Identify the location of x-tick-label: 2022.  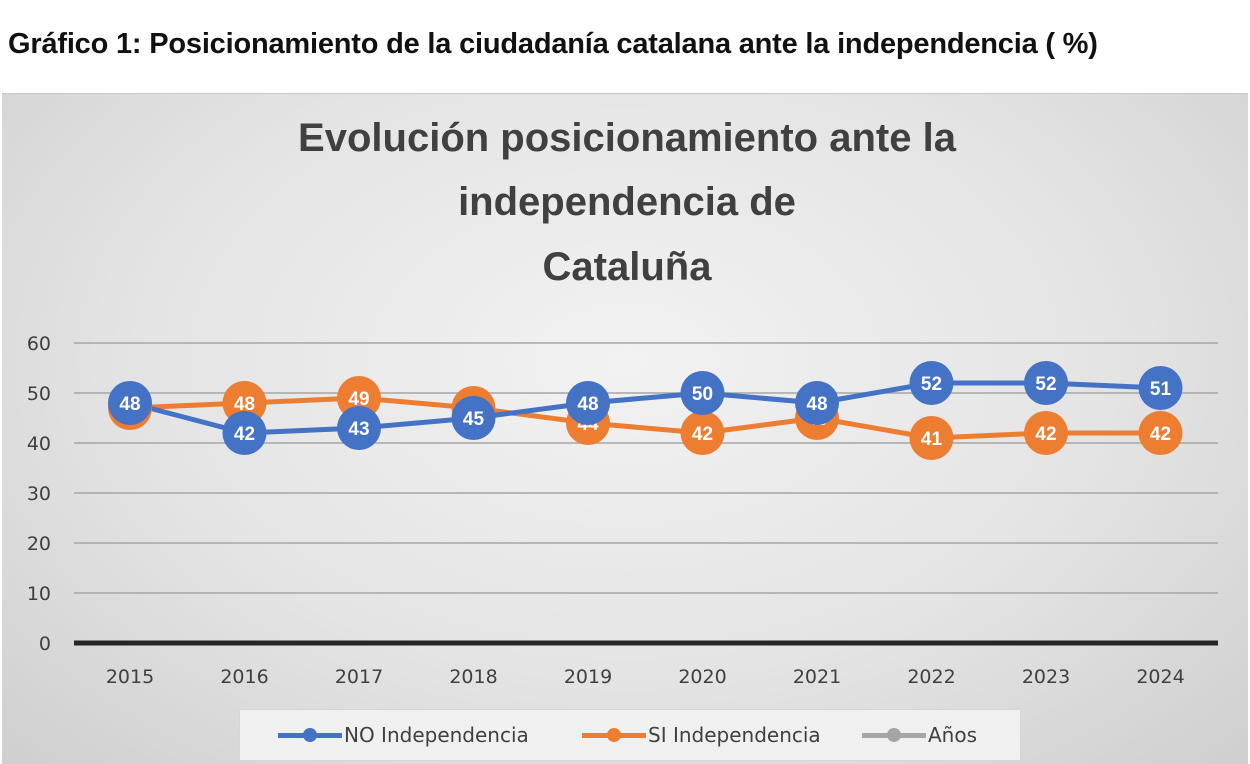
(931, 677).